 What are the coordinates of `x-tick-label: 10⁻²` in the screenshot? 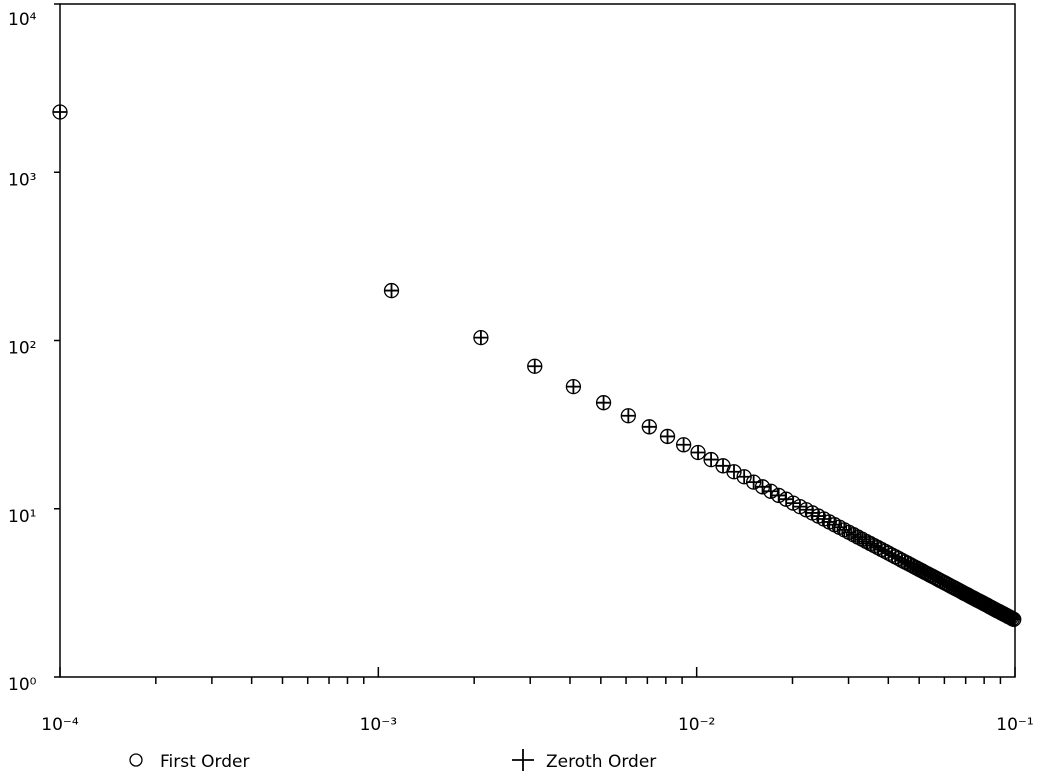 It's located at (696, 725).